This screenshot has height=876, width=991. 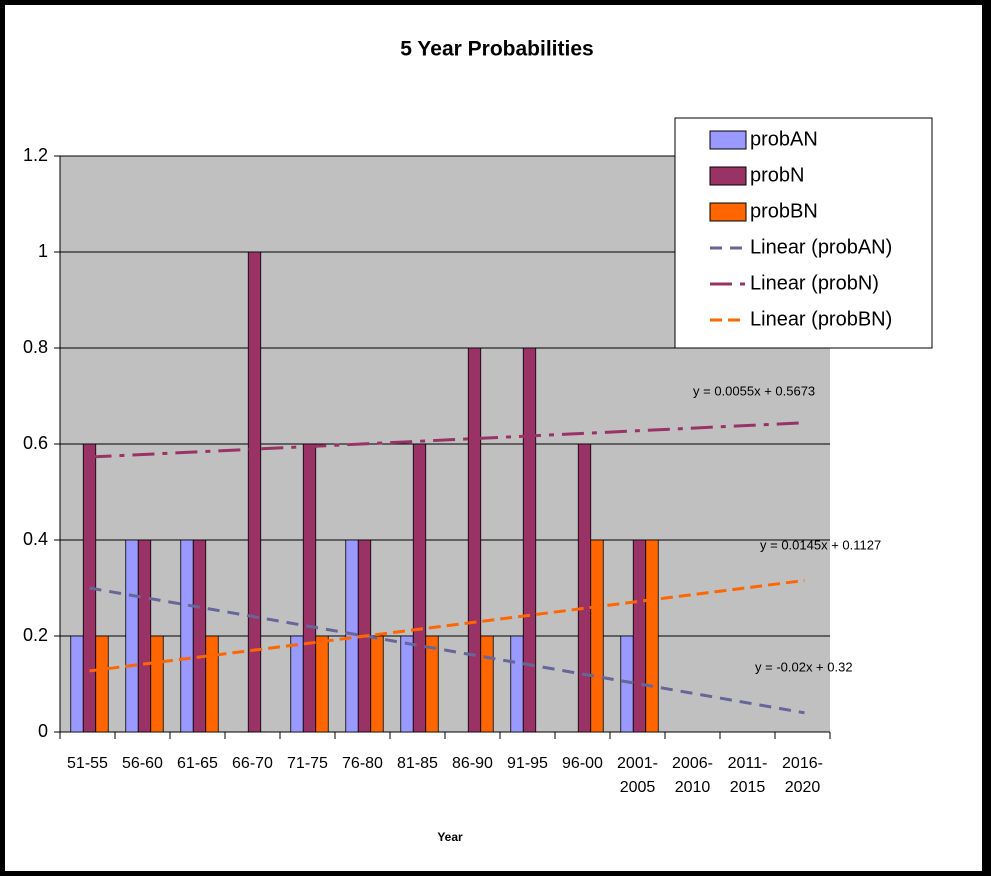 I want to click on x-tick-label: 71-75, so click(x=307, y=763).